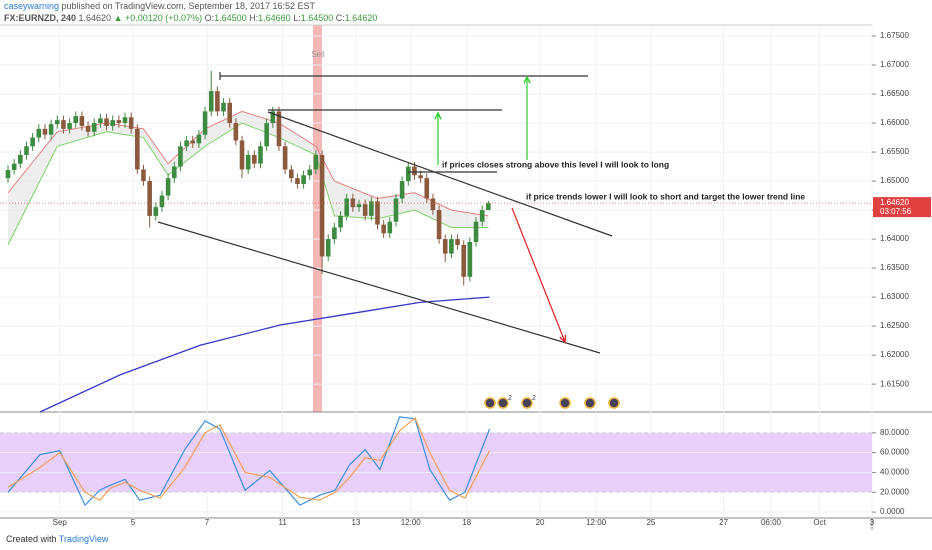  I want to click on x-tick-label: 11, so click(283, 522).